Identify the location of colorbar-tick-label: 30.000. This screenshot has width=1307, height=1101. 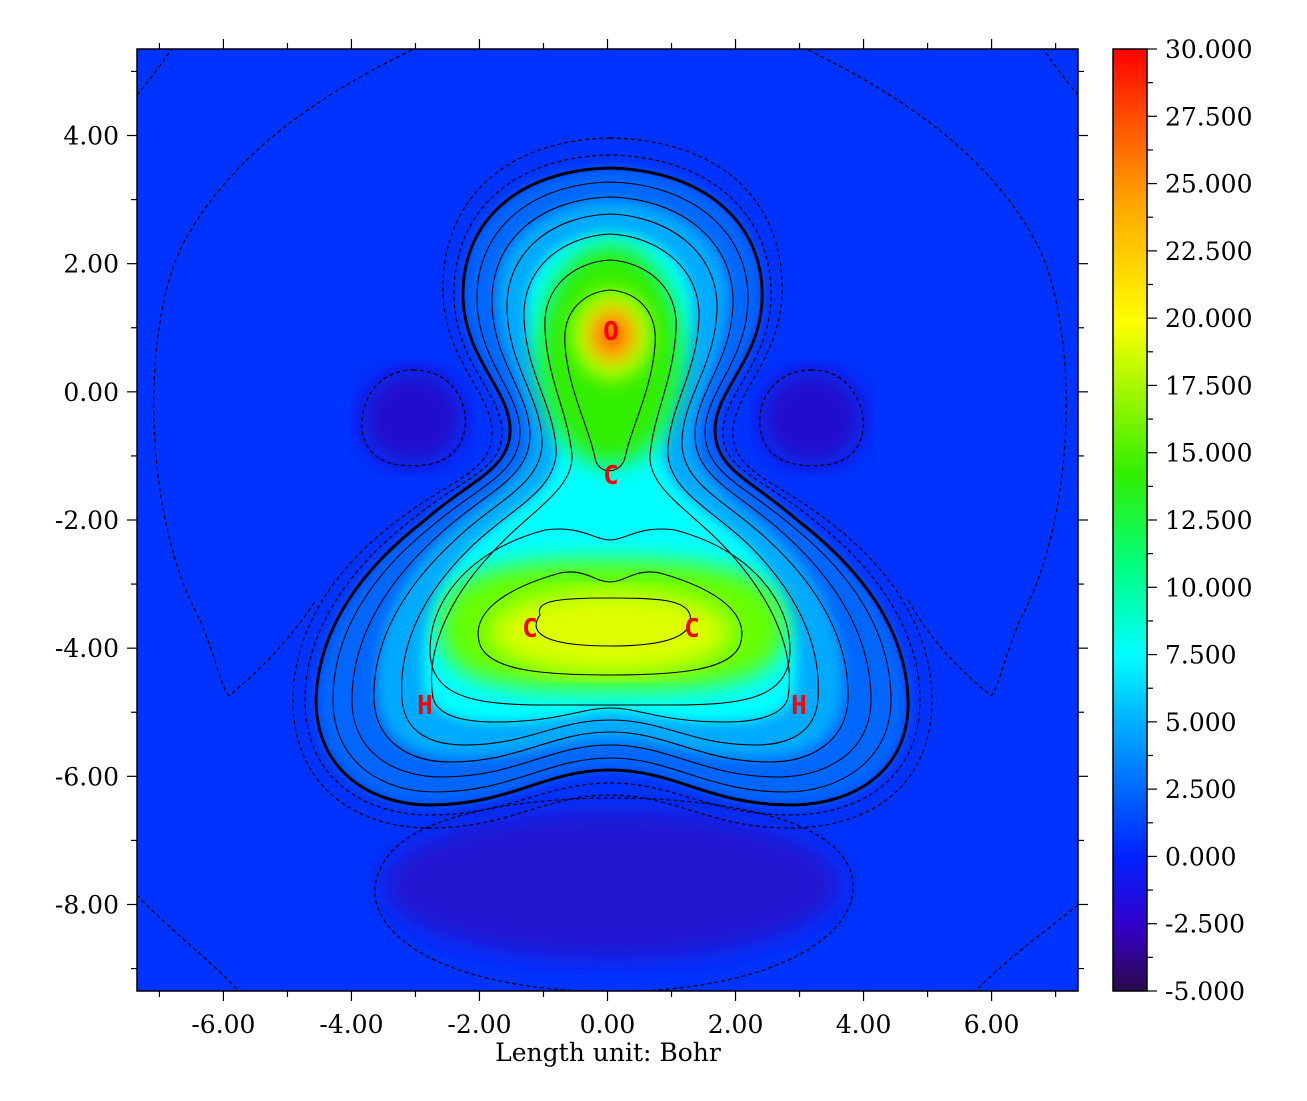
(1208, 49).